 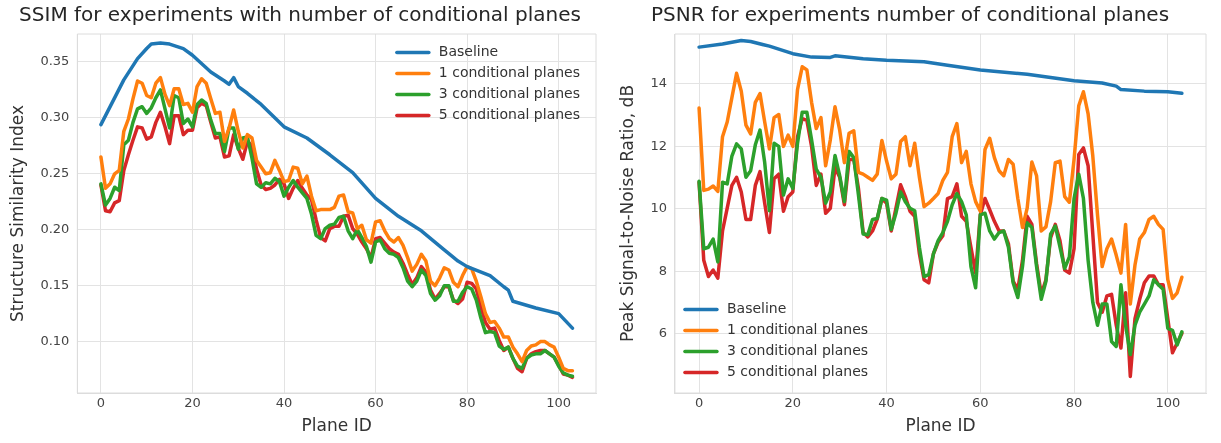 What do you see at coordinates (626, 213) in the screenshot?
I see `y-axis-title: Peak Signal-to-Noise Ratio, dB` at bounding box center [626, 213].